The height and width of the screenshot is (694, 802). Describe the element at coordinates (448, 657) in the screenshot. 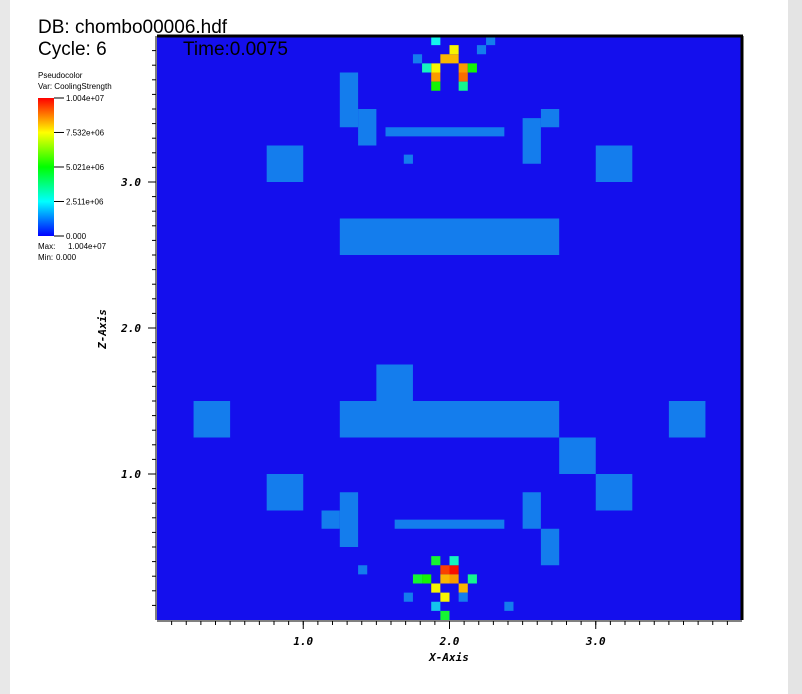

I see `x-axis-title: X-Axis` at that location.